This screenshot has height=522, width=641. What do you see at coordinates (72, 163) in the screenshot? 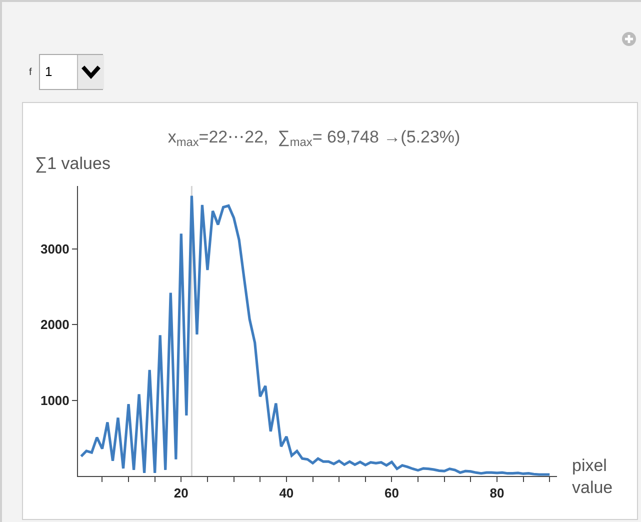
I see `y-axis-title: ∑1 values` at bounding box center [72, 163].